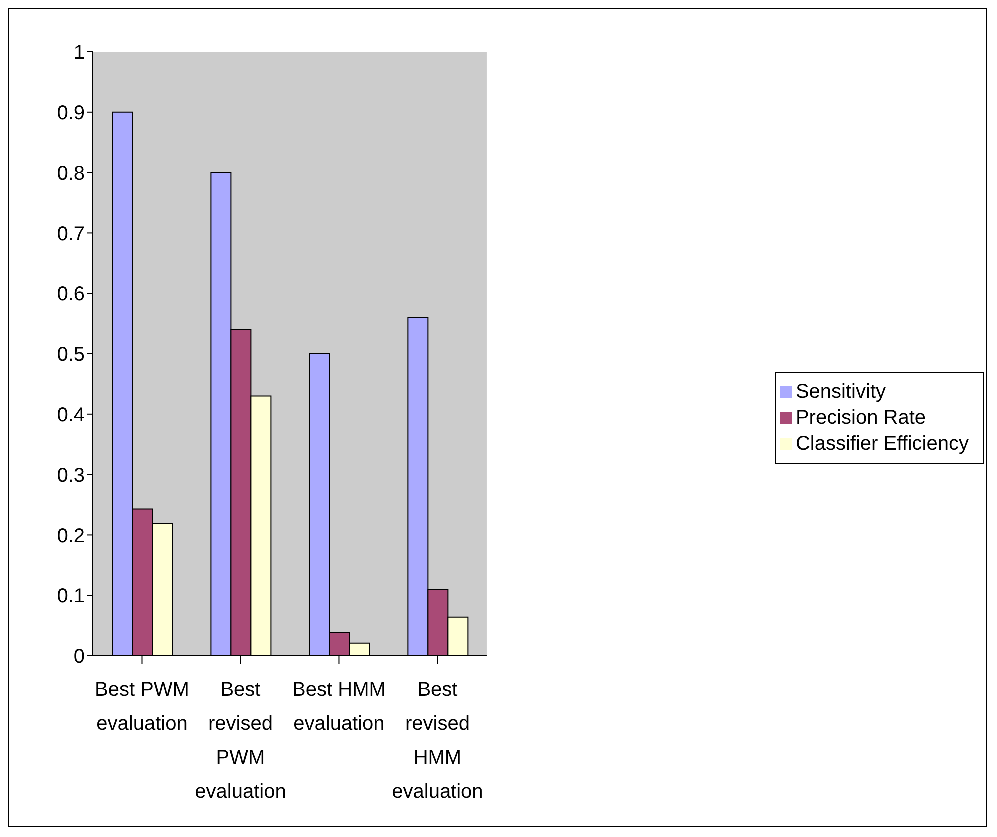 The image size is (997, 837). What do you see at coordinates (142, 707) in the screenshot?
I see `x-tick-label: Best PWM evaluation` at bounding box center [142, 707].